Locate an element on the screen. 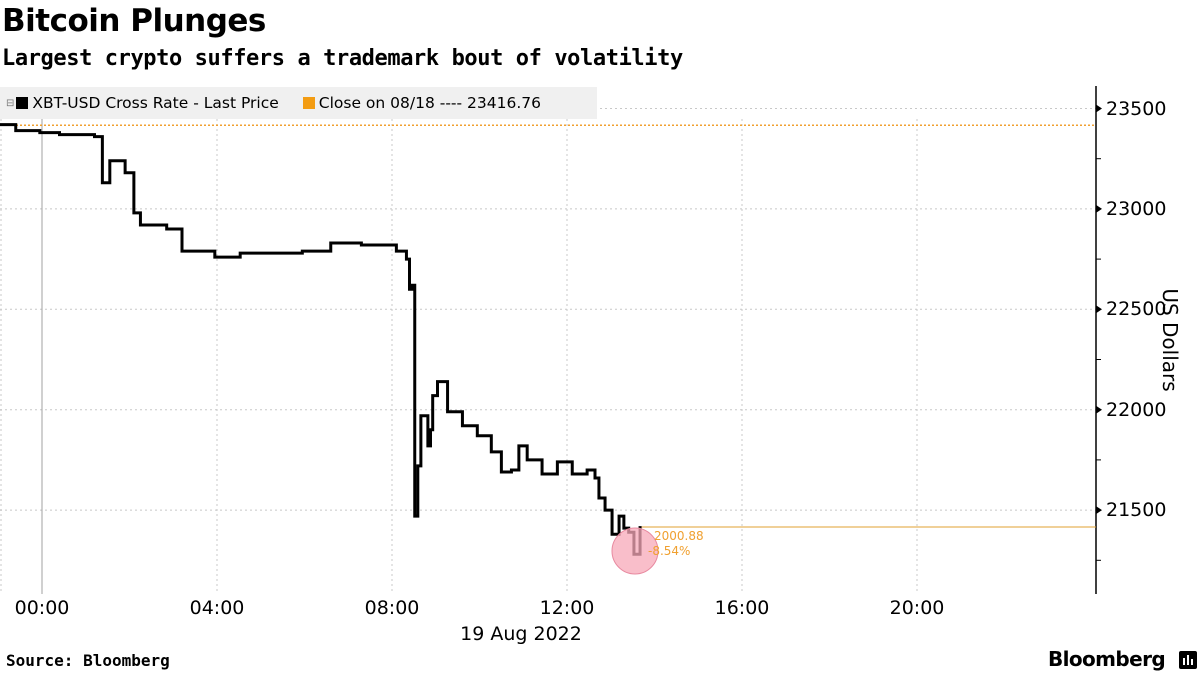  x-tick-label: 12:00 is located at coordinates (567, 608).